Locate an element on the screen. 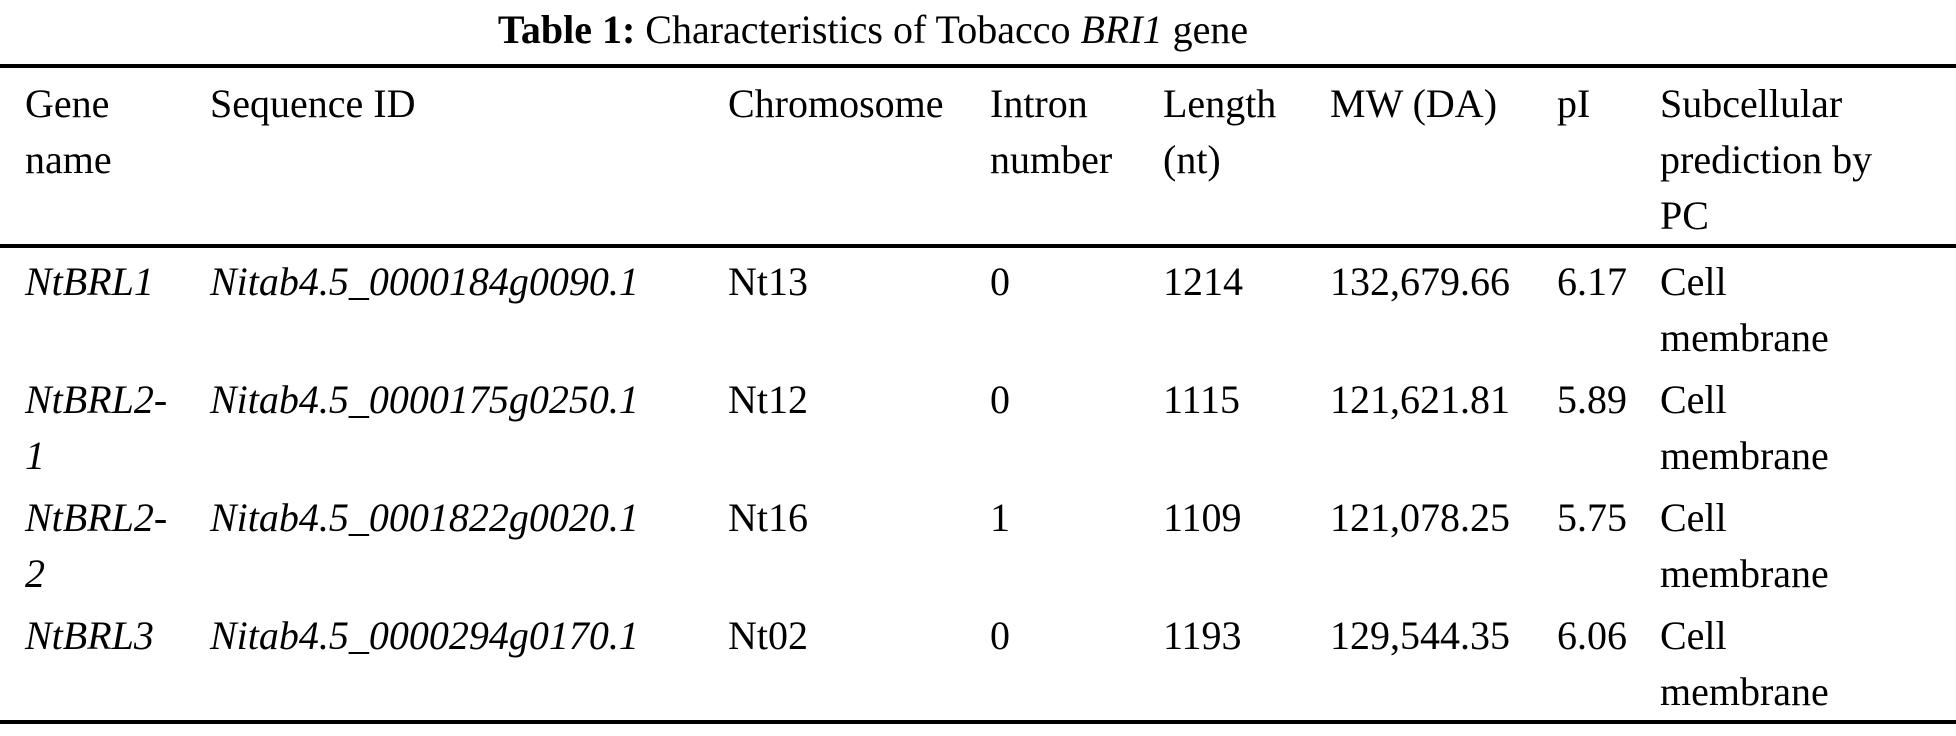  col-header-length-nt: Length (nt) is located at coordinates (1220, 131).